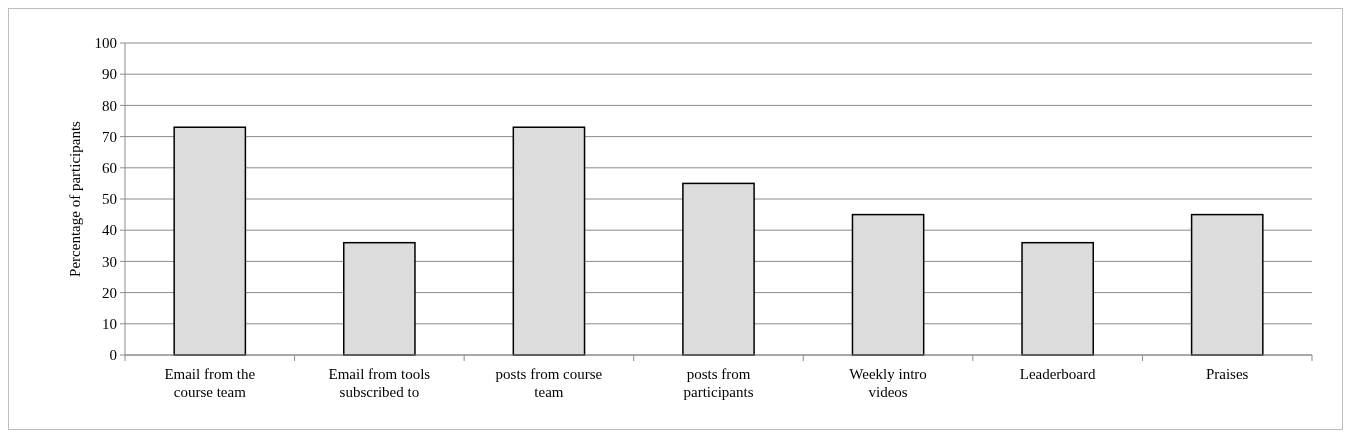  What do you see at coordinates (549, 383) in the screenshot?
I see `x-tick-label: posts from course team` at bounding box center [549, 383].